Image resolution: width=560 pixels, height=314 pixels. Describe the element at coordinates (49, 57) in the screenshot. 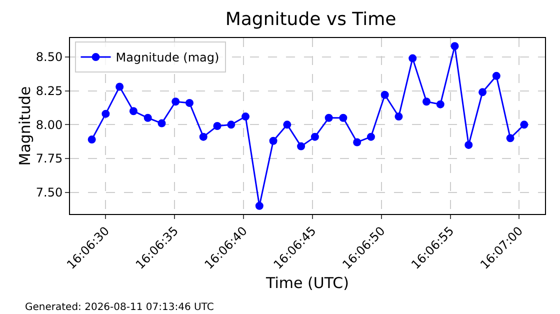

I see `y-tick-label: 8.50` at that location.